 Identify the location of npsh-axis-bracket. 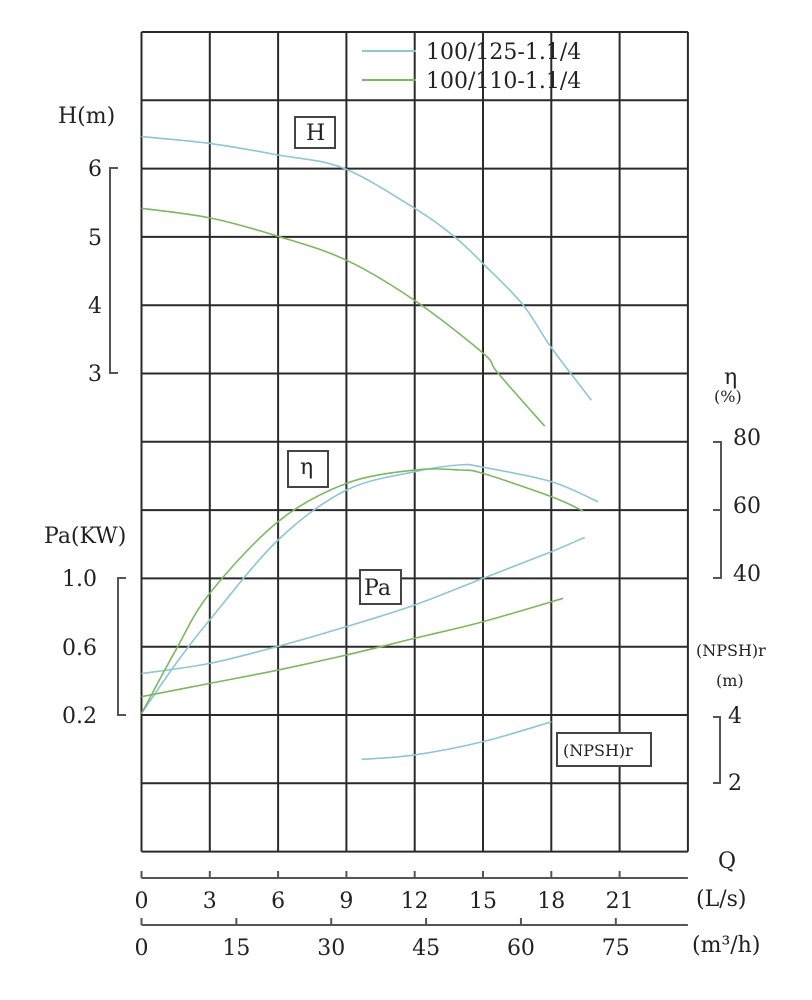
(717, 750).